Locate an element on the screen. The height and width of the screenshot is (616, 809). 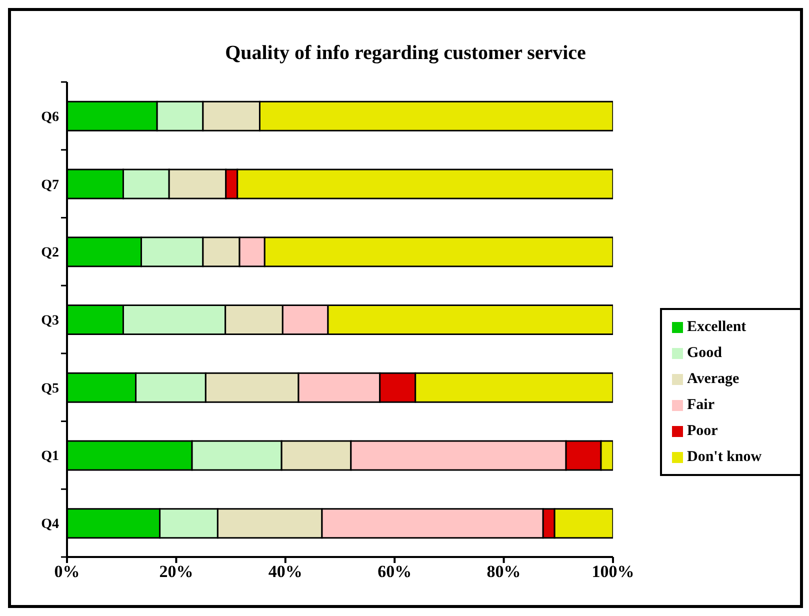
x-tick-label: 0% is located at coordinates (67, 572).